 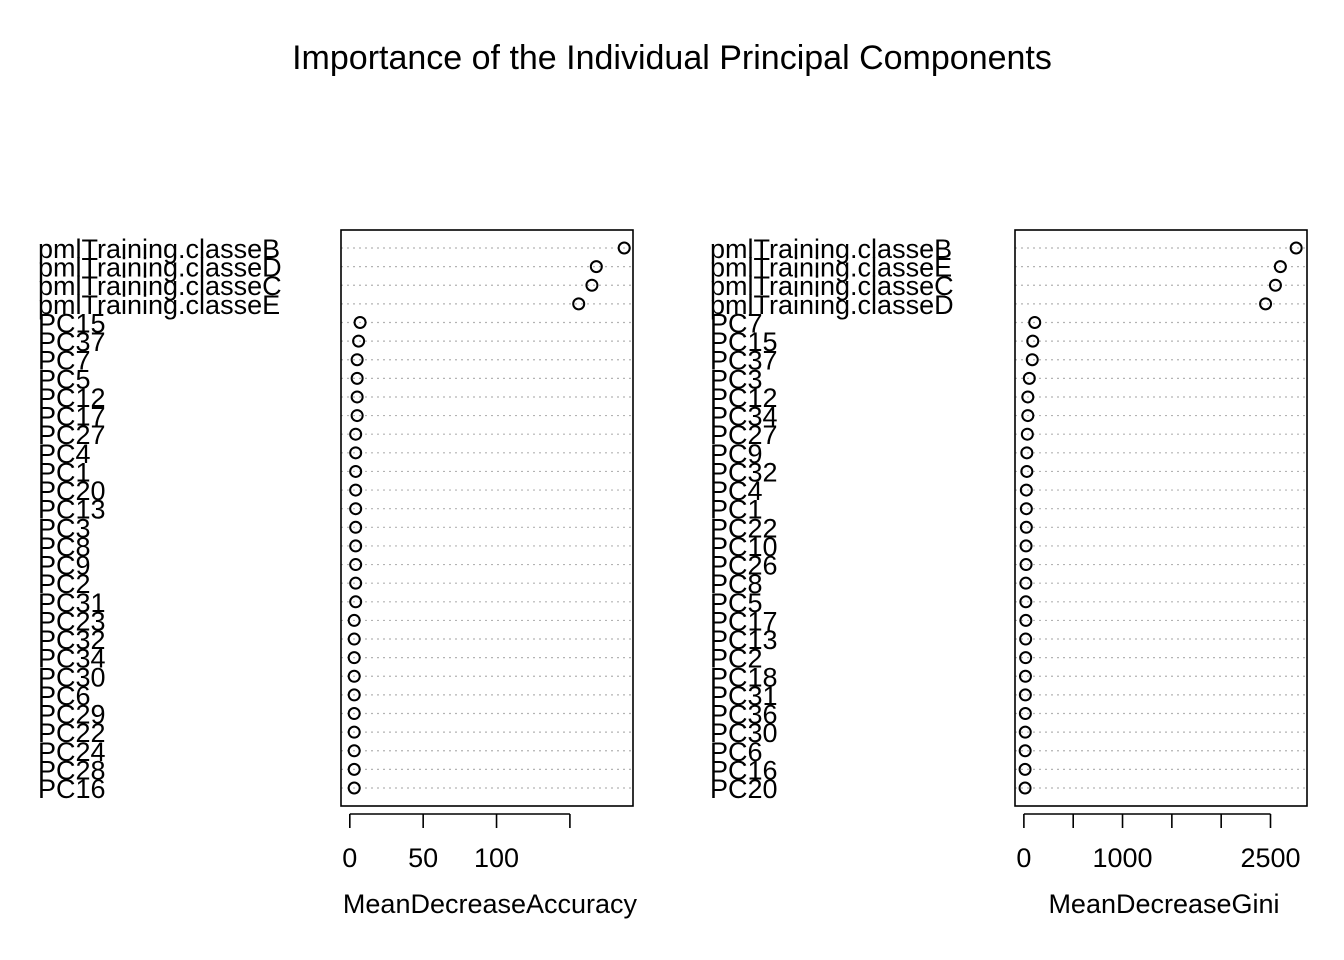 I want to click on gini-x-tick-label: 0, so click(x=1023, y=858).